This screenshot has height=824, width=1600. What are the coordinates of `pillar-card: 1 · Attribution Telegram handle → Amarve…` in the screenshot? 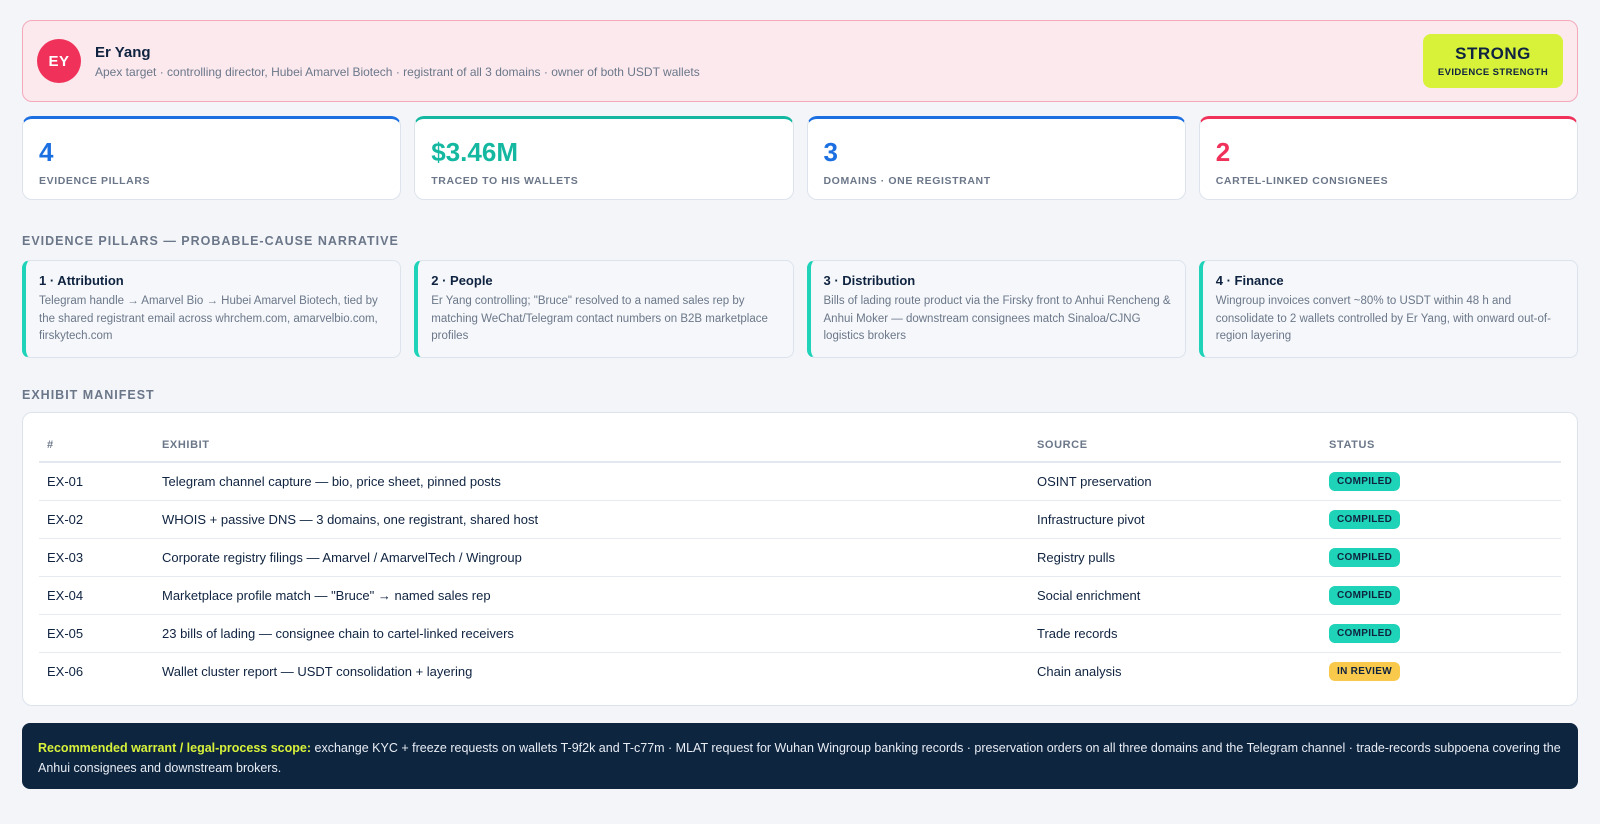 It's located at (212, 309).